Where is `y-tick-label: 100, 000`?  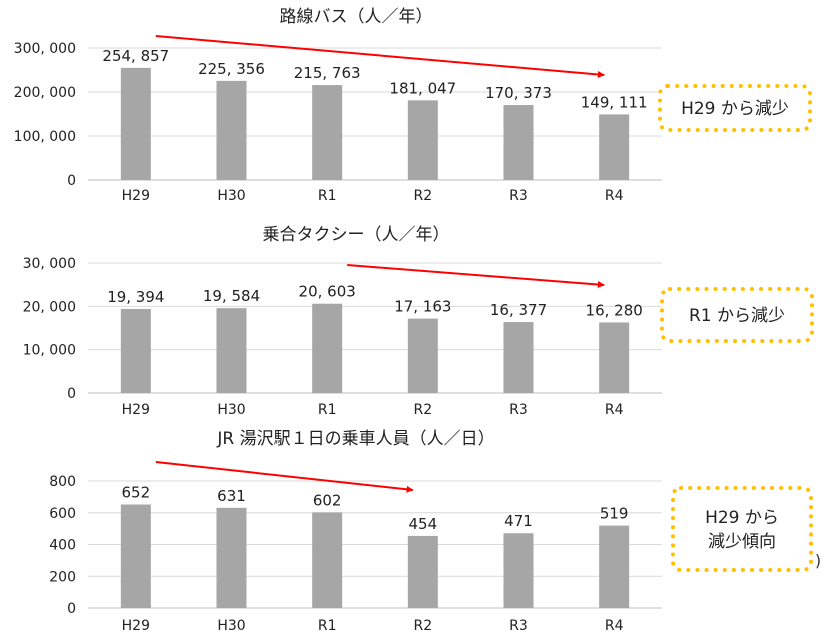
y-tick-label: 100, 000 is located at coordinates (45, 137).